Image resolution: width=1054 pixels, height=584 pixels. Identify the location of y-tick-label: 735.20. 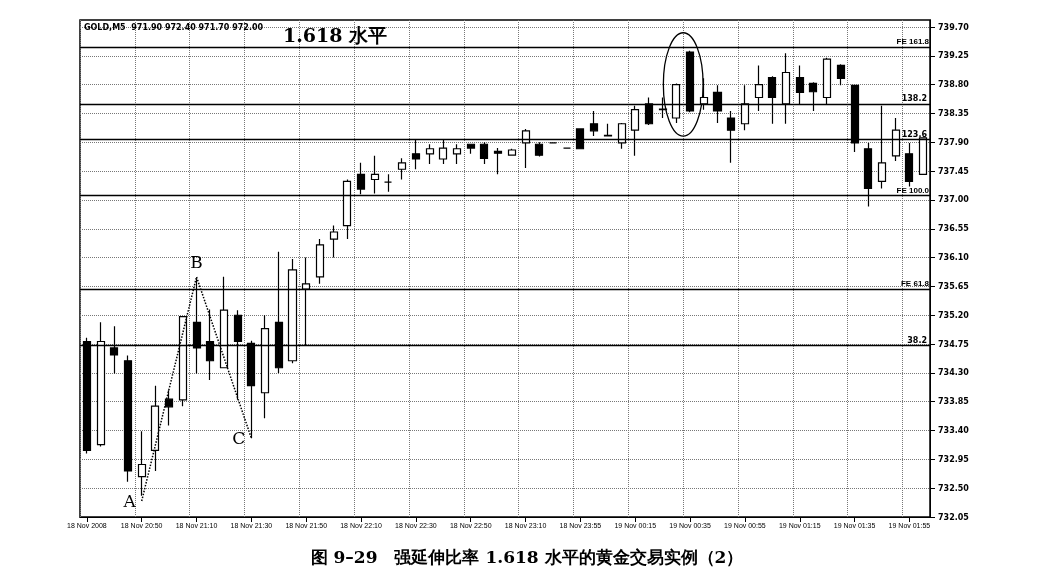
(954, 315).